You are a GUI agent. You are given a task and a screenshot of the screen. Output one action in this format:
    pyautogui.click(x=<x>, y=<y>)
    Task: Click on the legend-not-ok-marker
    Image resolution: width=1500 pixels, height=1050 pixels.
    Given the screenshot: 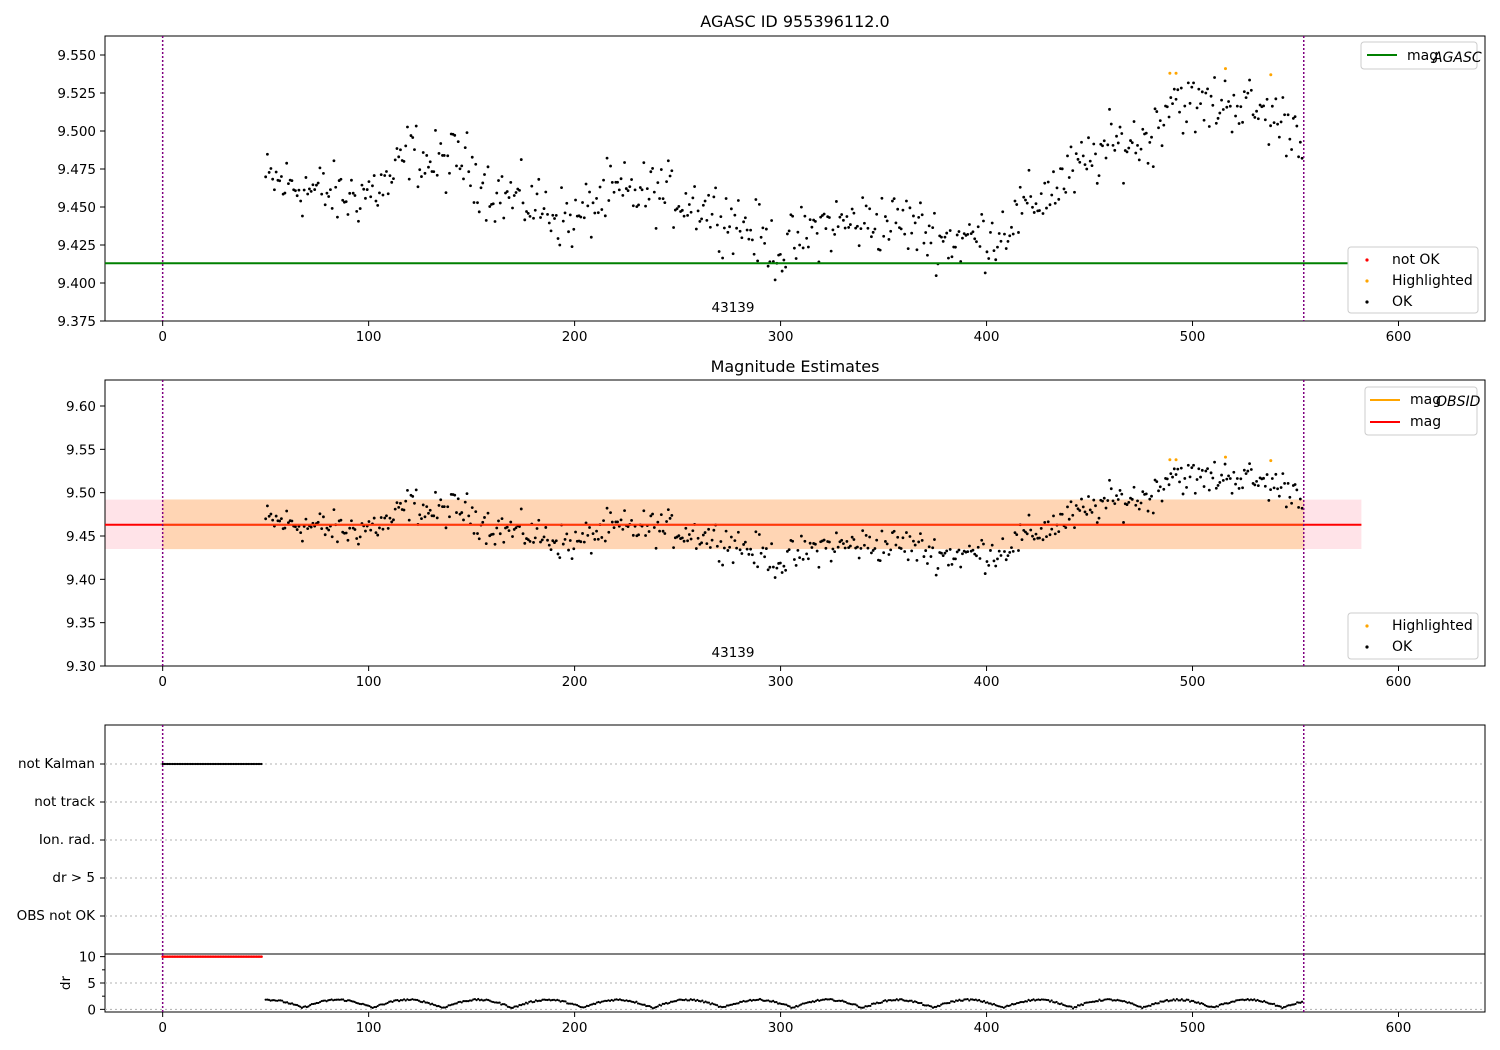 What is the action you would take?
    pyautogui.click(x=1367, y=260)
    